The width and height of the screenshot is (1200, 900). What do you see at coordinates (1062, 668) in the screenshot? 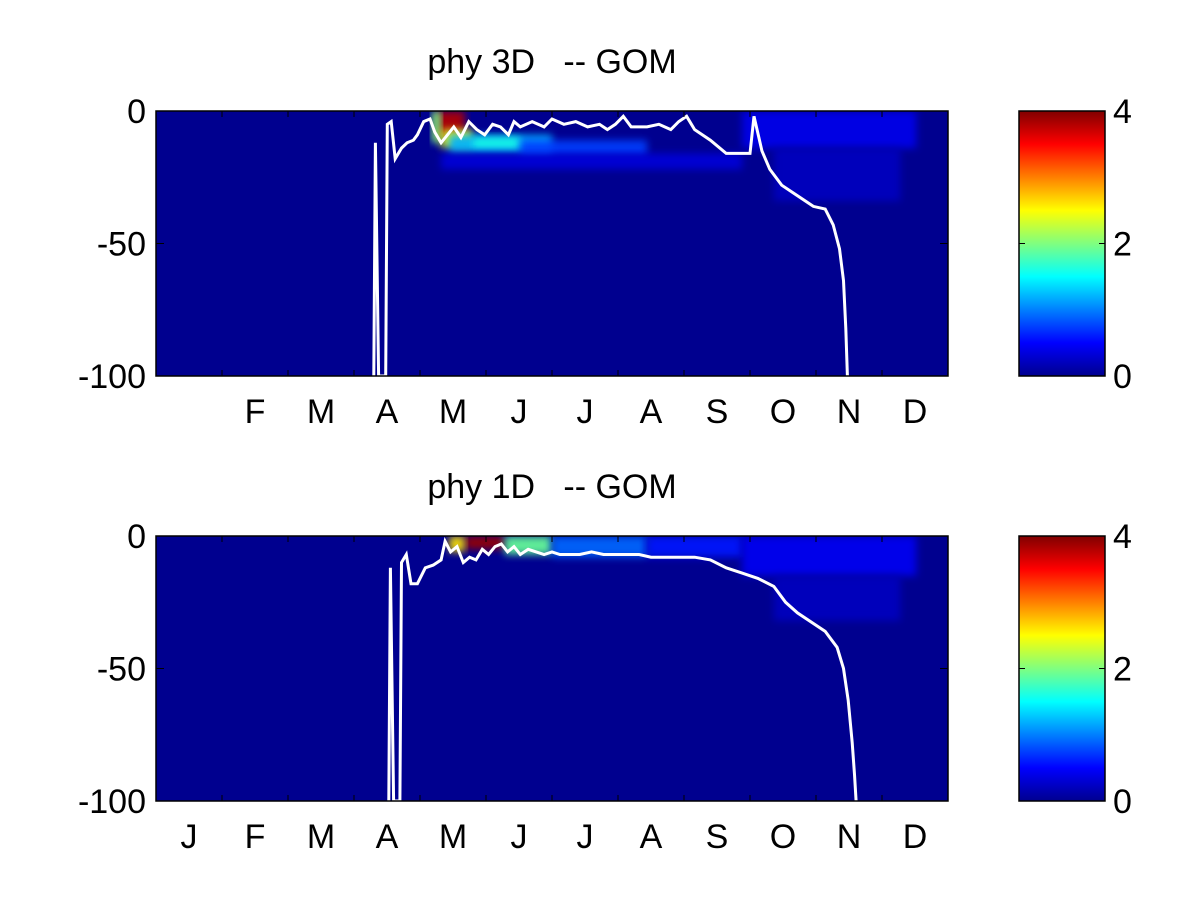
I see `panel-bottom-colorbar-gradient` at bounding box center [1062, 668].